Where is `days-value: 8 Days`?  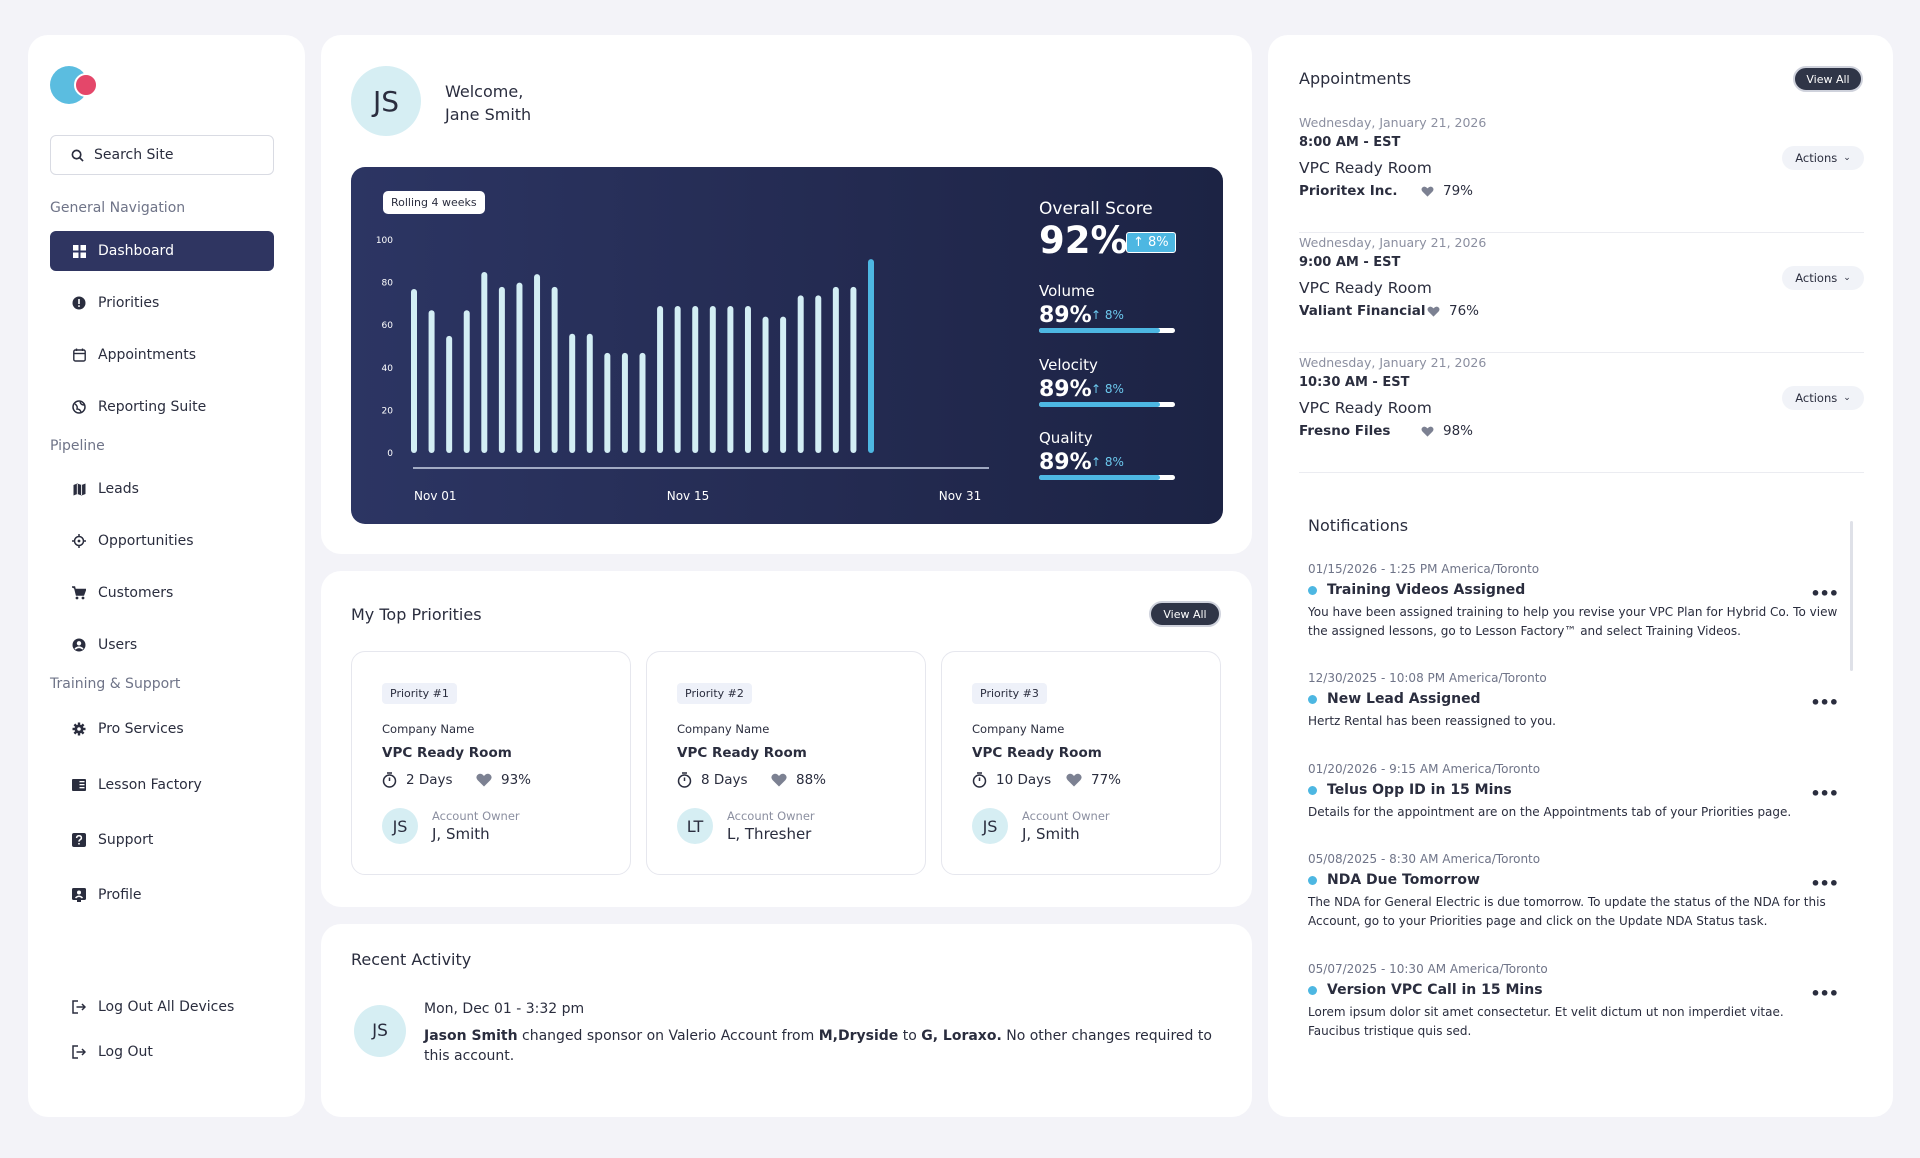 days-value: 8 Days is located at coordinates (724, 780).